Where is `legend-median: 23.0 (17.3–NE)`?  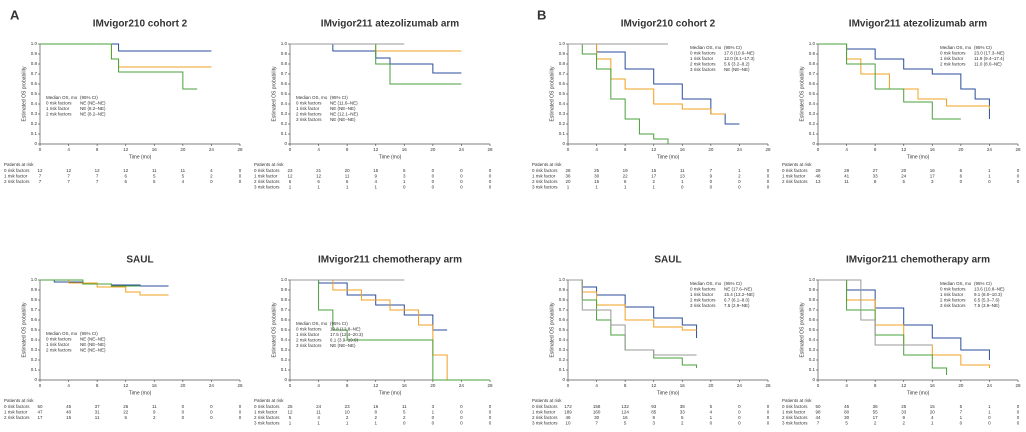
legend-median: 23.0 (17.3–NE) is located at coordinates (989, 53).